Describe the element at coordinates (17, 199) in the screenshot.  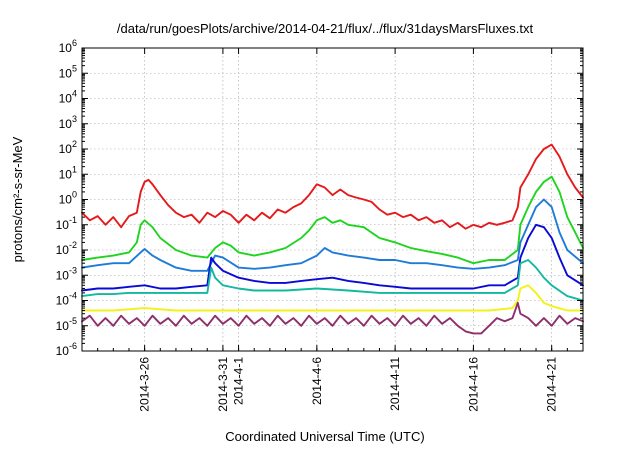
I see `y-axis-label: protons/cm²-s-sr-MeV` at that location.